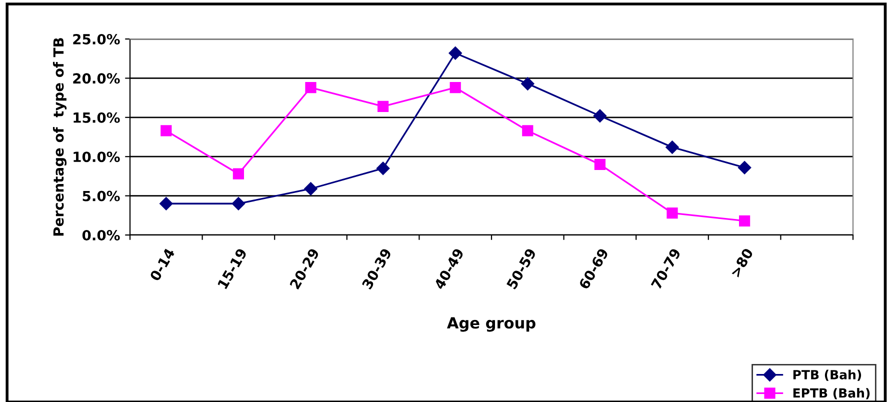  Describe the element at coordinates (491, 324) in the screenshot. I see `x-axis-title: Age group` at that location.